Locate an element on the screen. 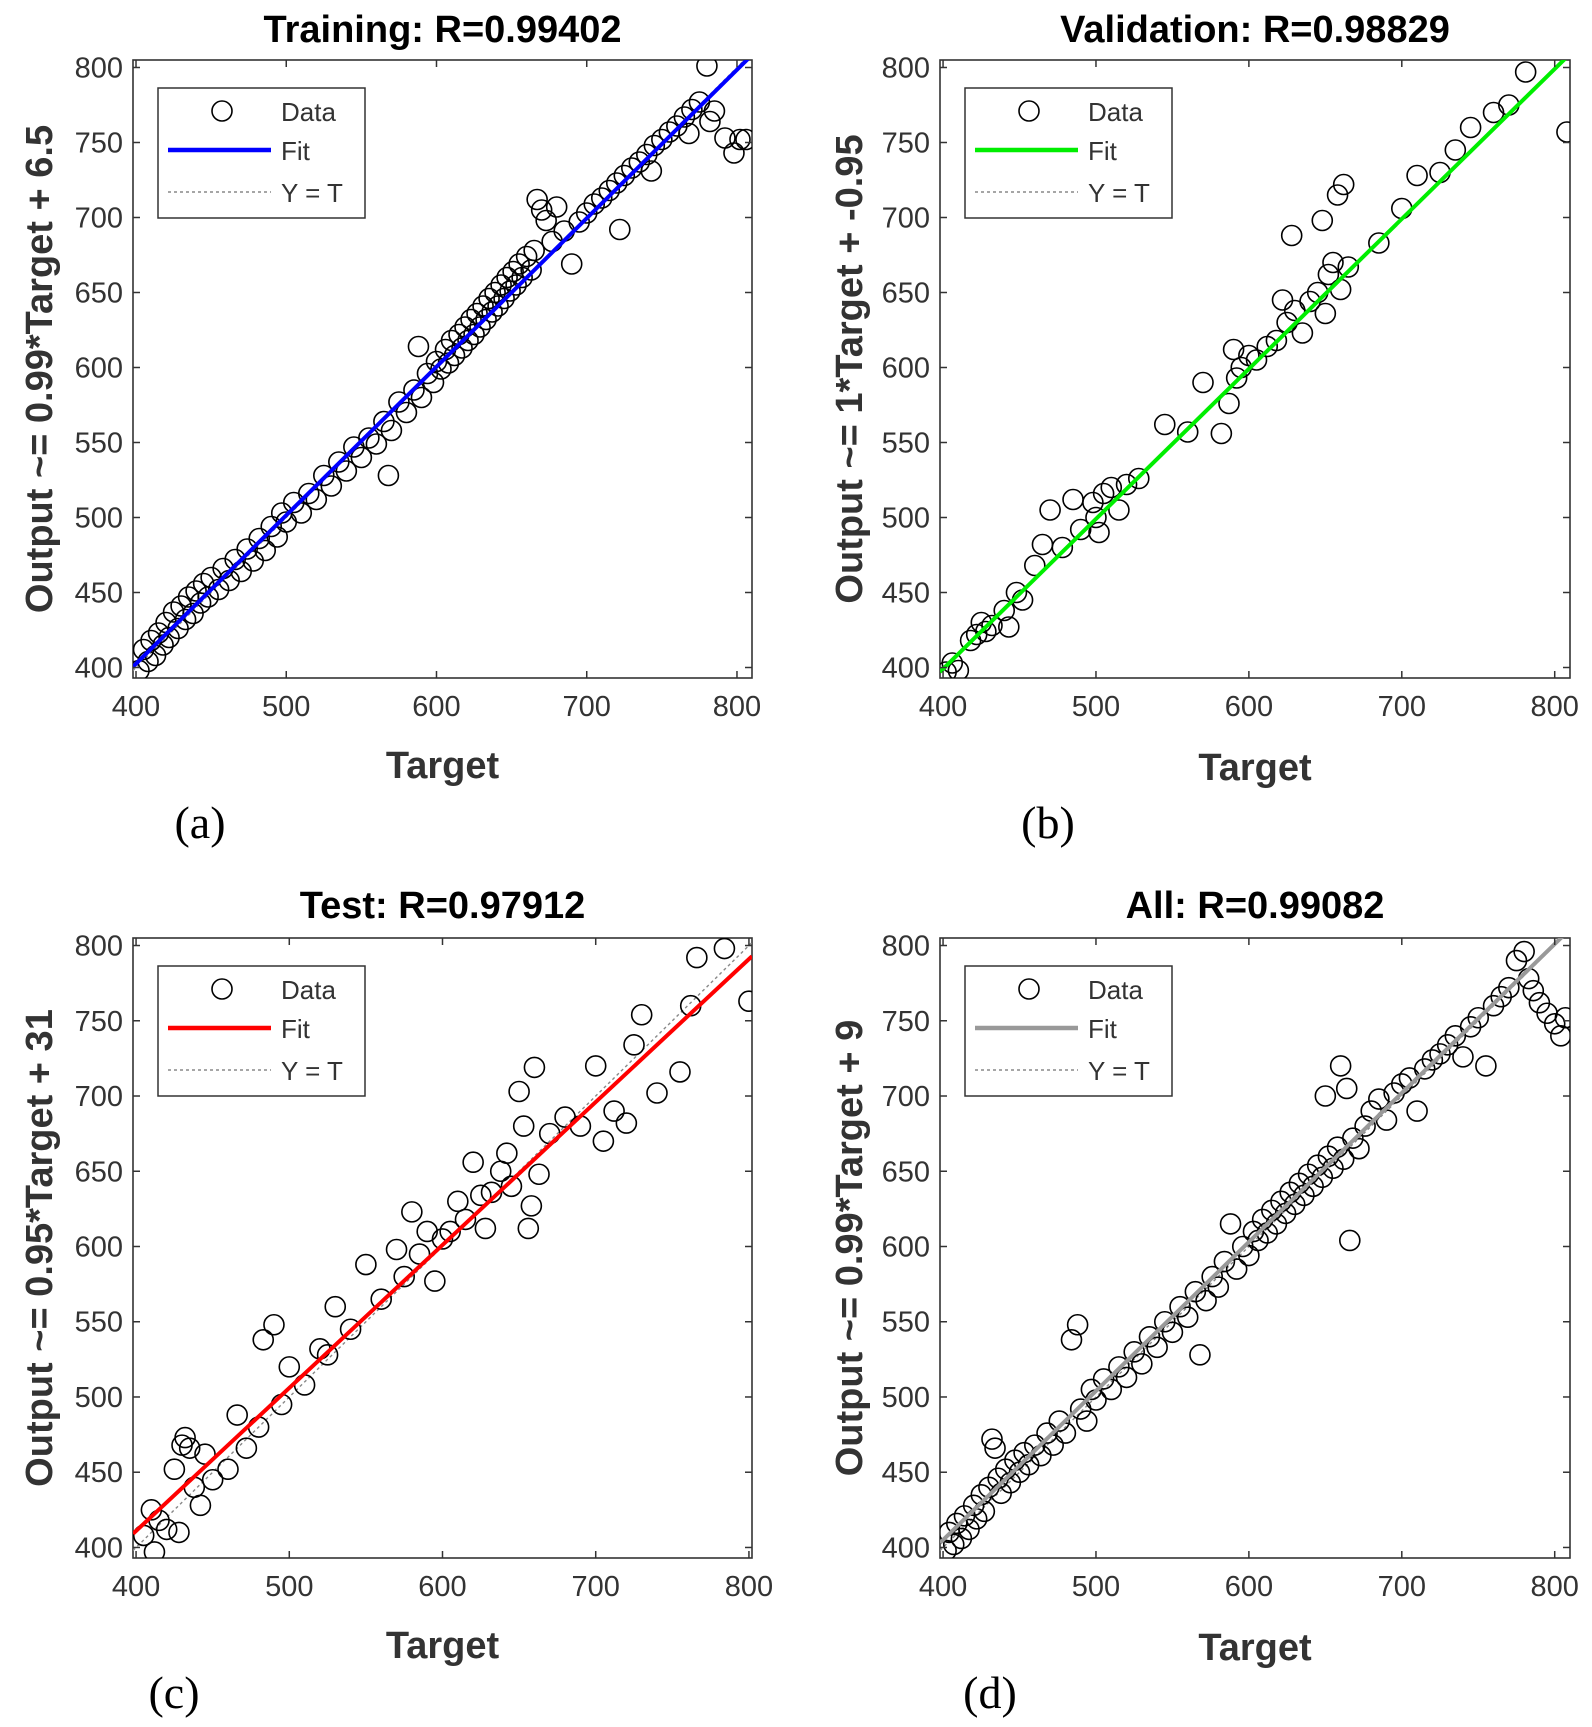 This screenshot has height=1727, width=1592. chart-d-ytick-label: 450 is located at coordinates (906, 1473).